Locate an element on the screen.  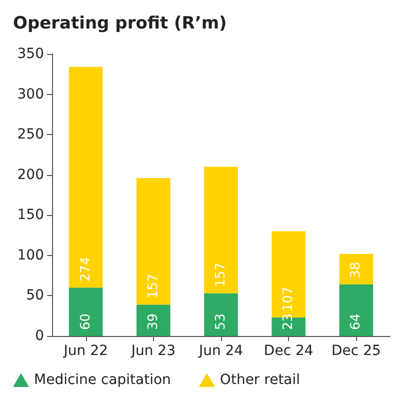
y-tick-label: 150 is located at coordinates (30, 215).